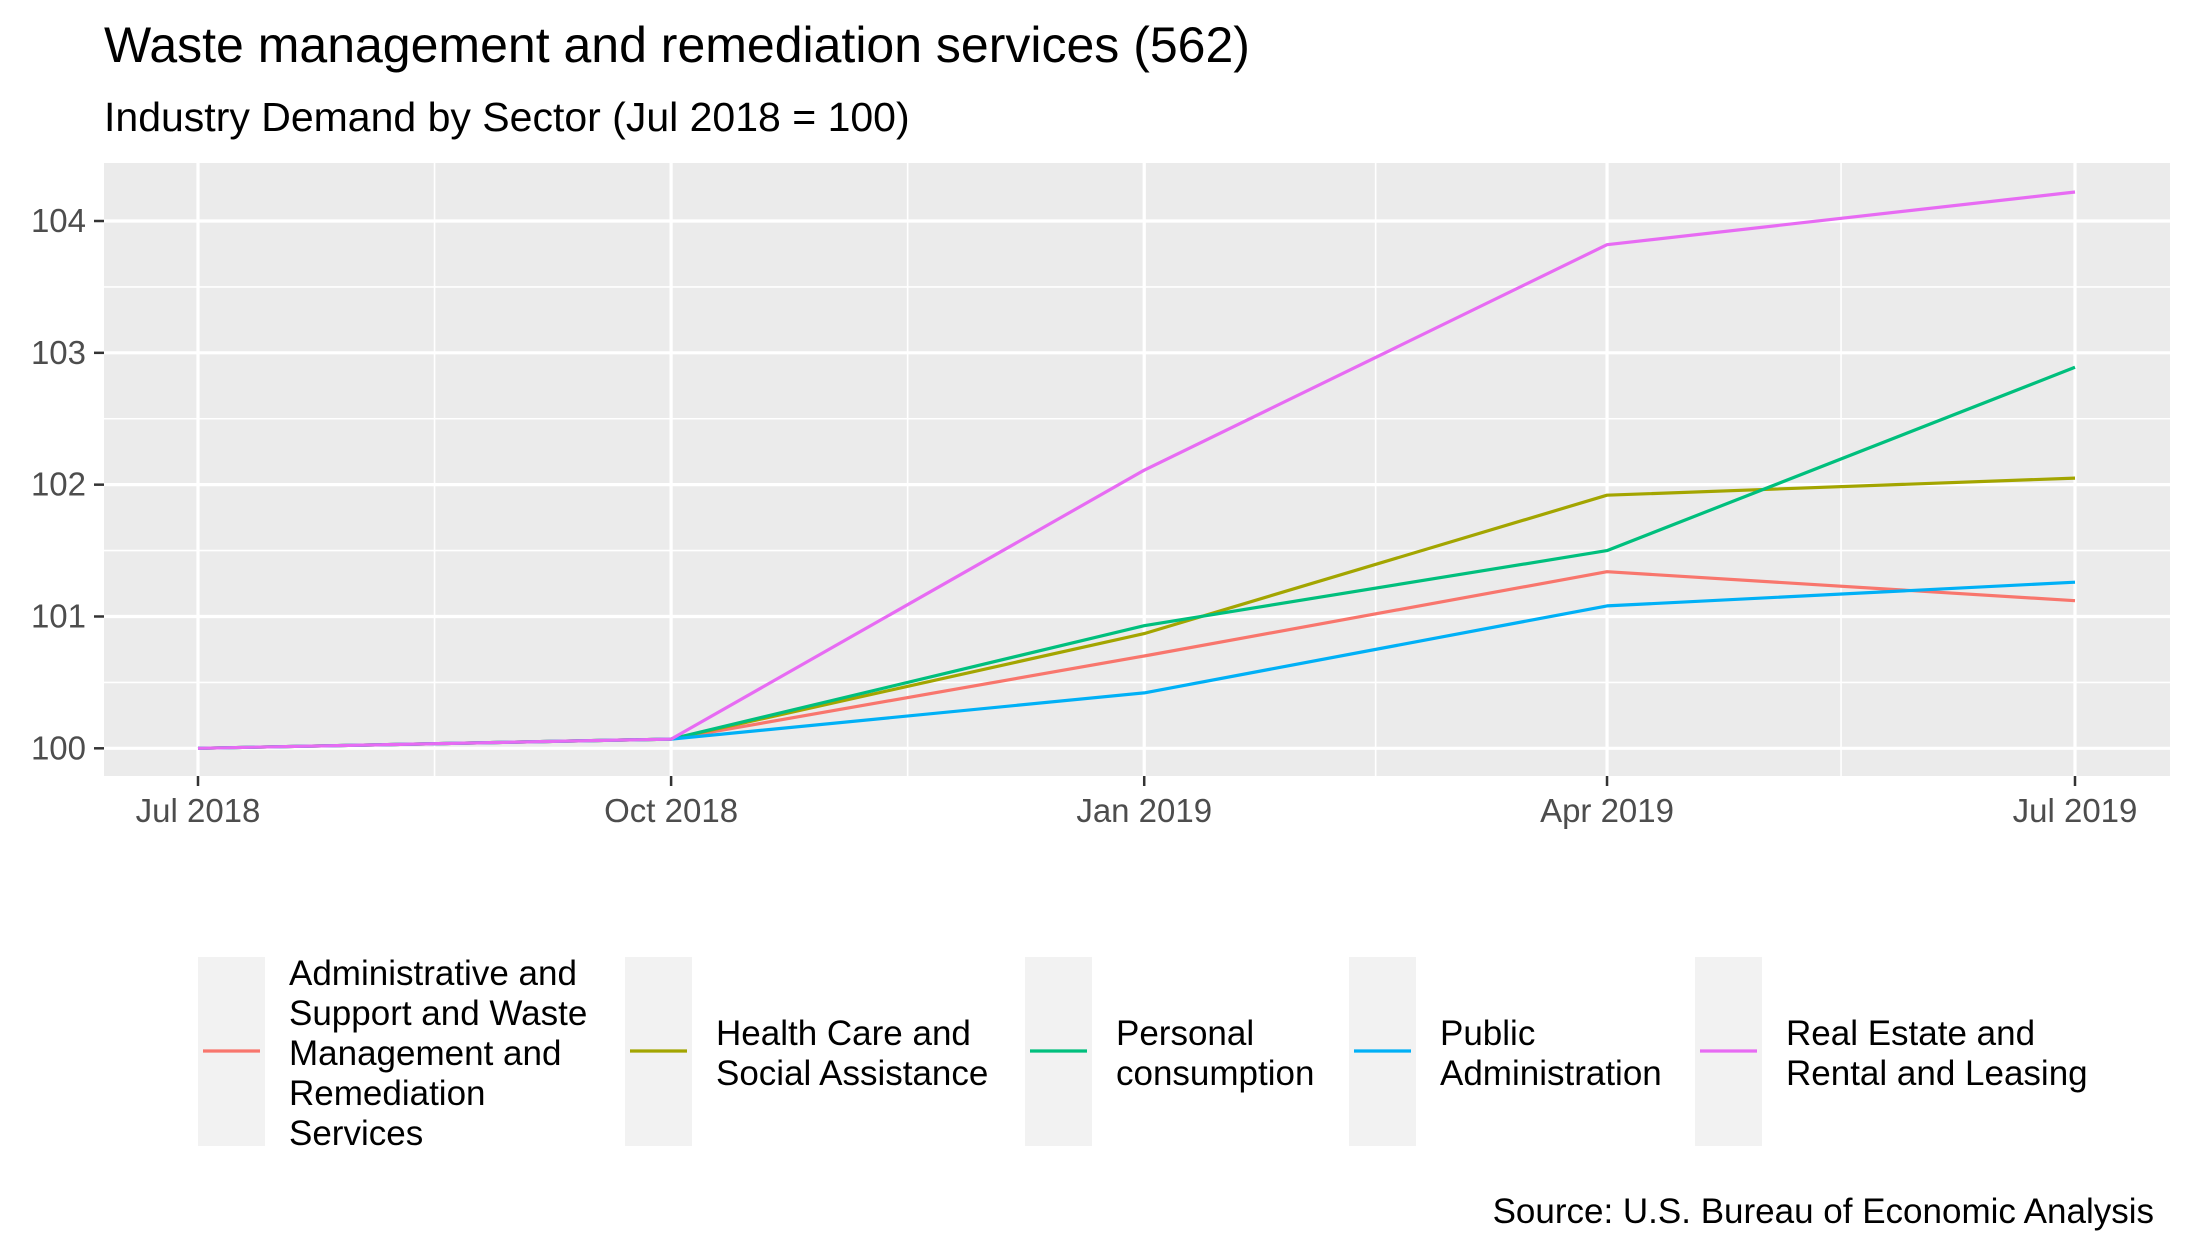  What do you see at coordinates (852, 1053) in the screenshot?
I see `legend-label: Health Care and Social Assistance` at bounding box center [852, 1053].